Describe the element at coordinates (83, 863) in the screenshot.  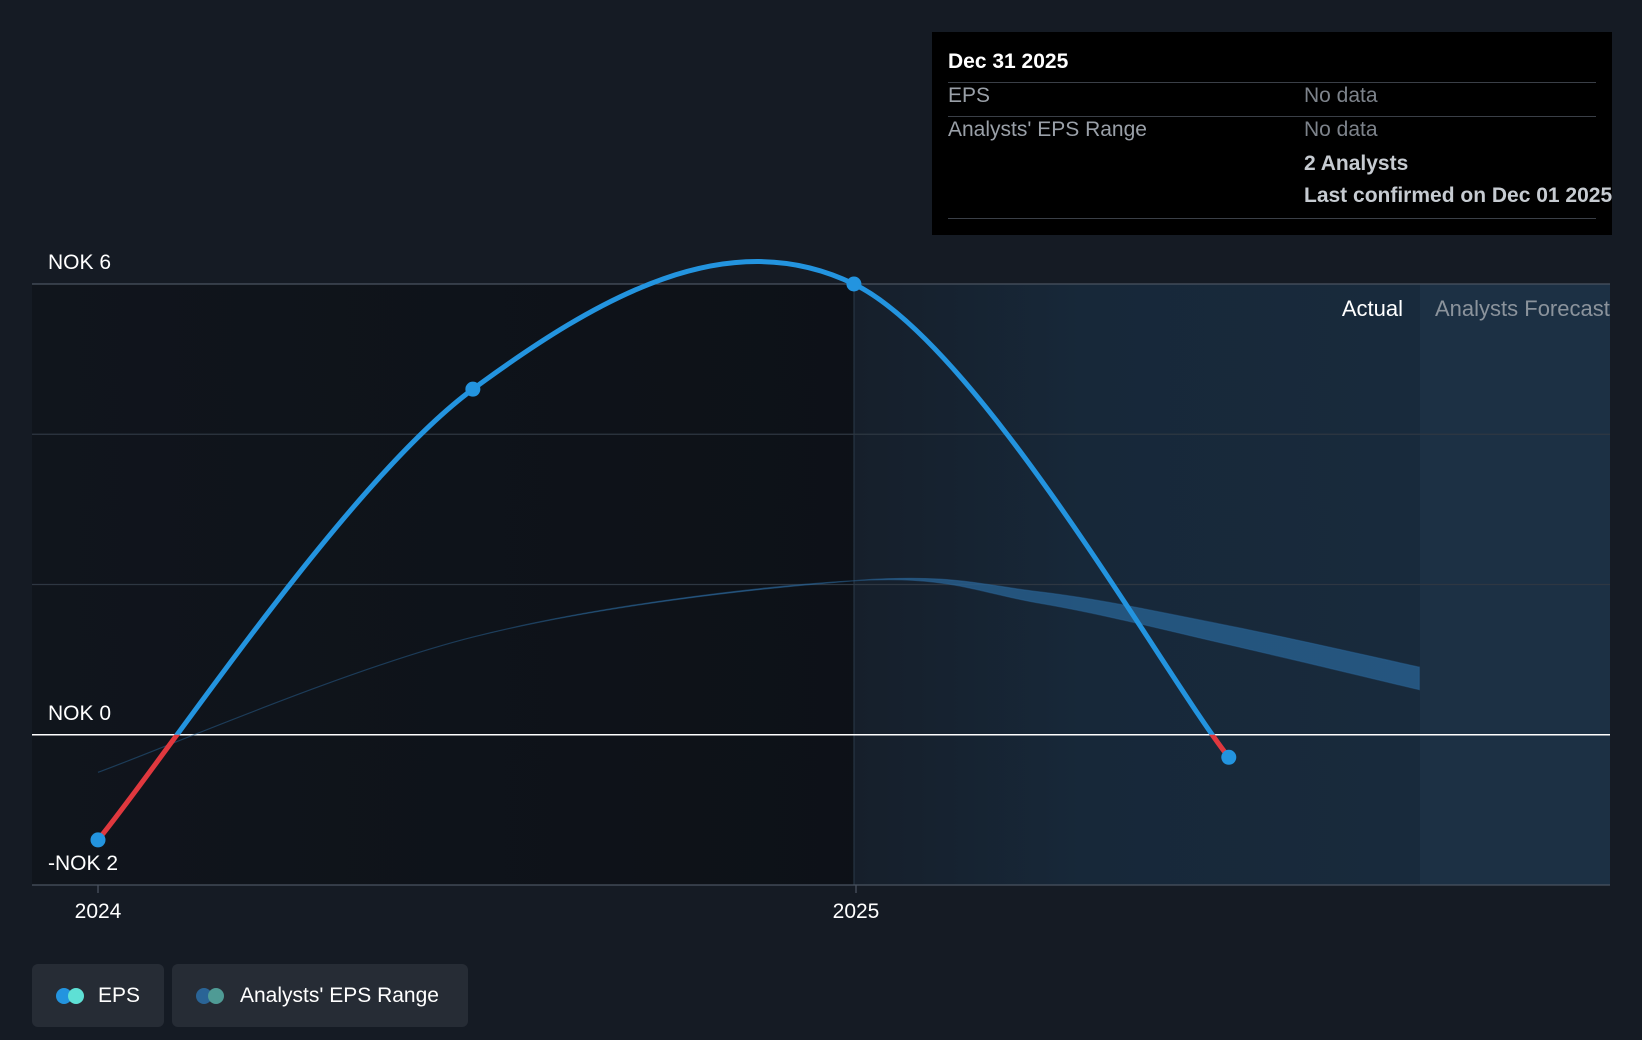
I see `y-tick-label: -NOK 2` at that location.